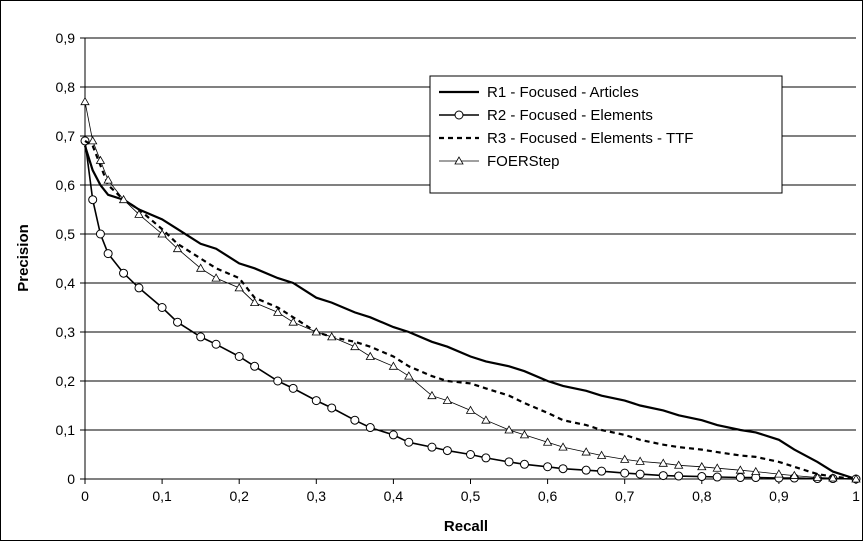 This screenshot has height=542, width=863. What do you see at coordinates (66, 87) in the screenshot?
I see `y-tick-label: 0,8` at bounding box center [66, 87].